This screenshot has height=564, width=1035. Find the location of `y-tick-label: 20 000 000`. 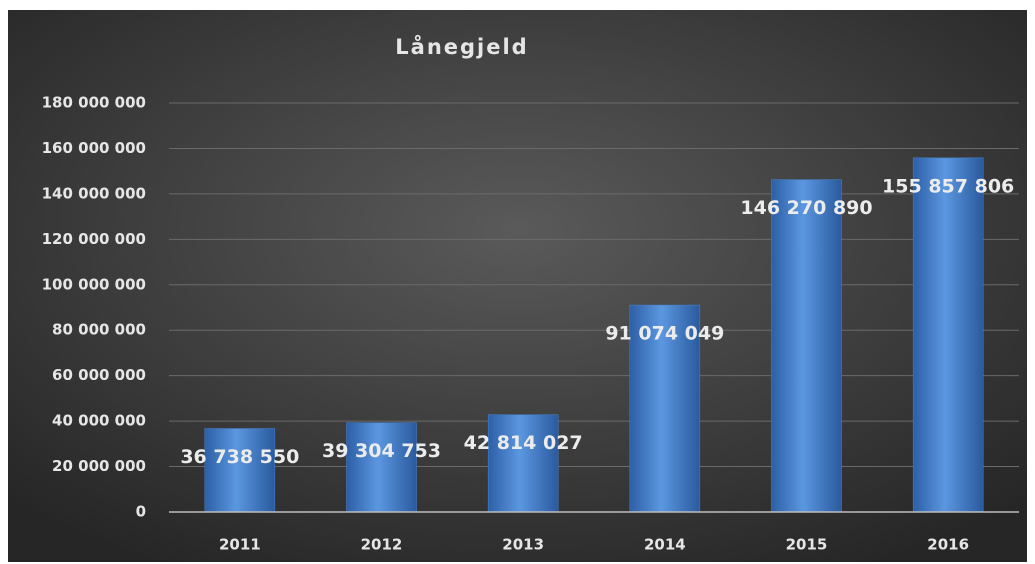

y-tick-label: 20 000 000 is located at coordinates (99, 466).